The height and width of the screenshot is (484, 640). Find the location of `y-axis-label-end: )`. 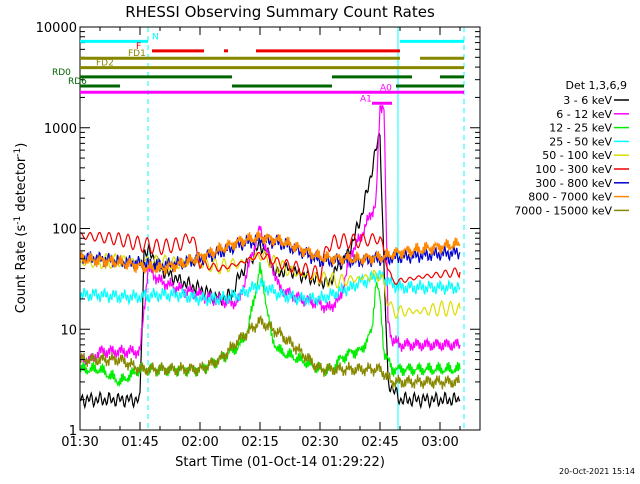

y-axis-label-end: ) is located at coordinates (21, 145).